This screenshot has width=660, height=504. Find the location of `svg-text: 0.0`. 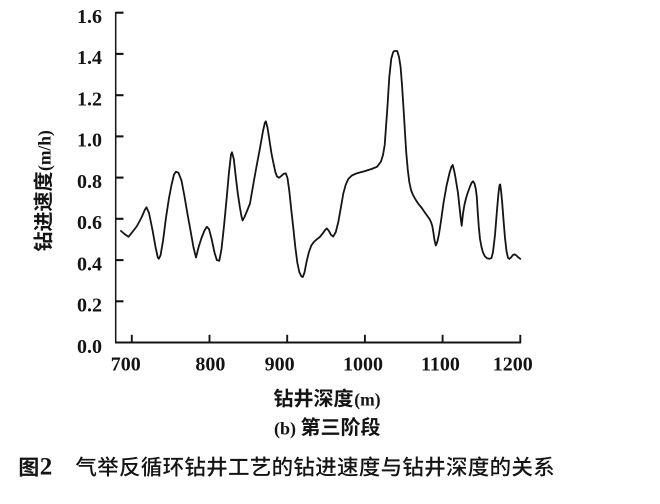

svg-text: 0.0 is located at coordinates (89, 347).